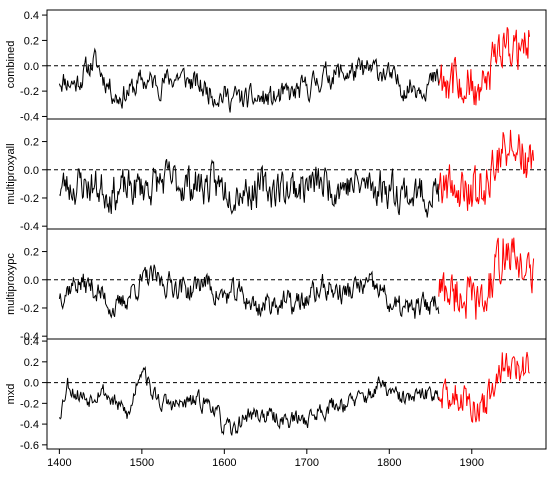 Image resolution: width=556 pixels, height=481 pixels. I want to click on y-axis-label: multiproxyall, so click(11, 173).